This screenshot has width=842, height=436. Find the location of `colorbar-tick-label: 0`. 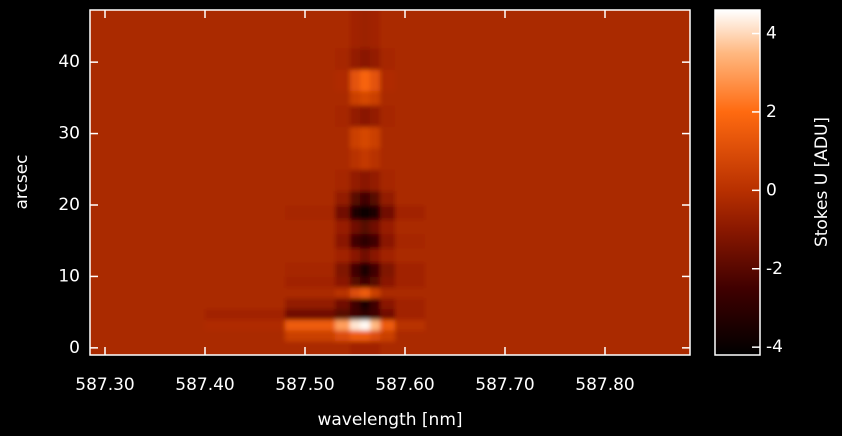

colorbar-tick-label: 0 is located at coordinates (771, 190).